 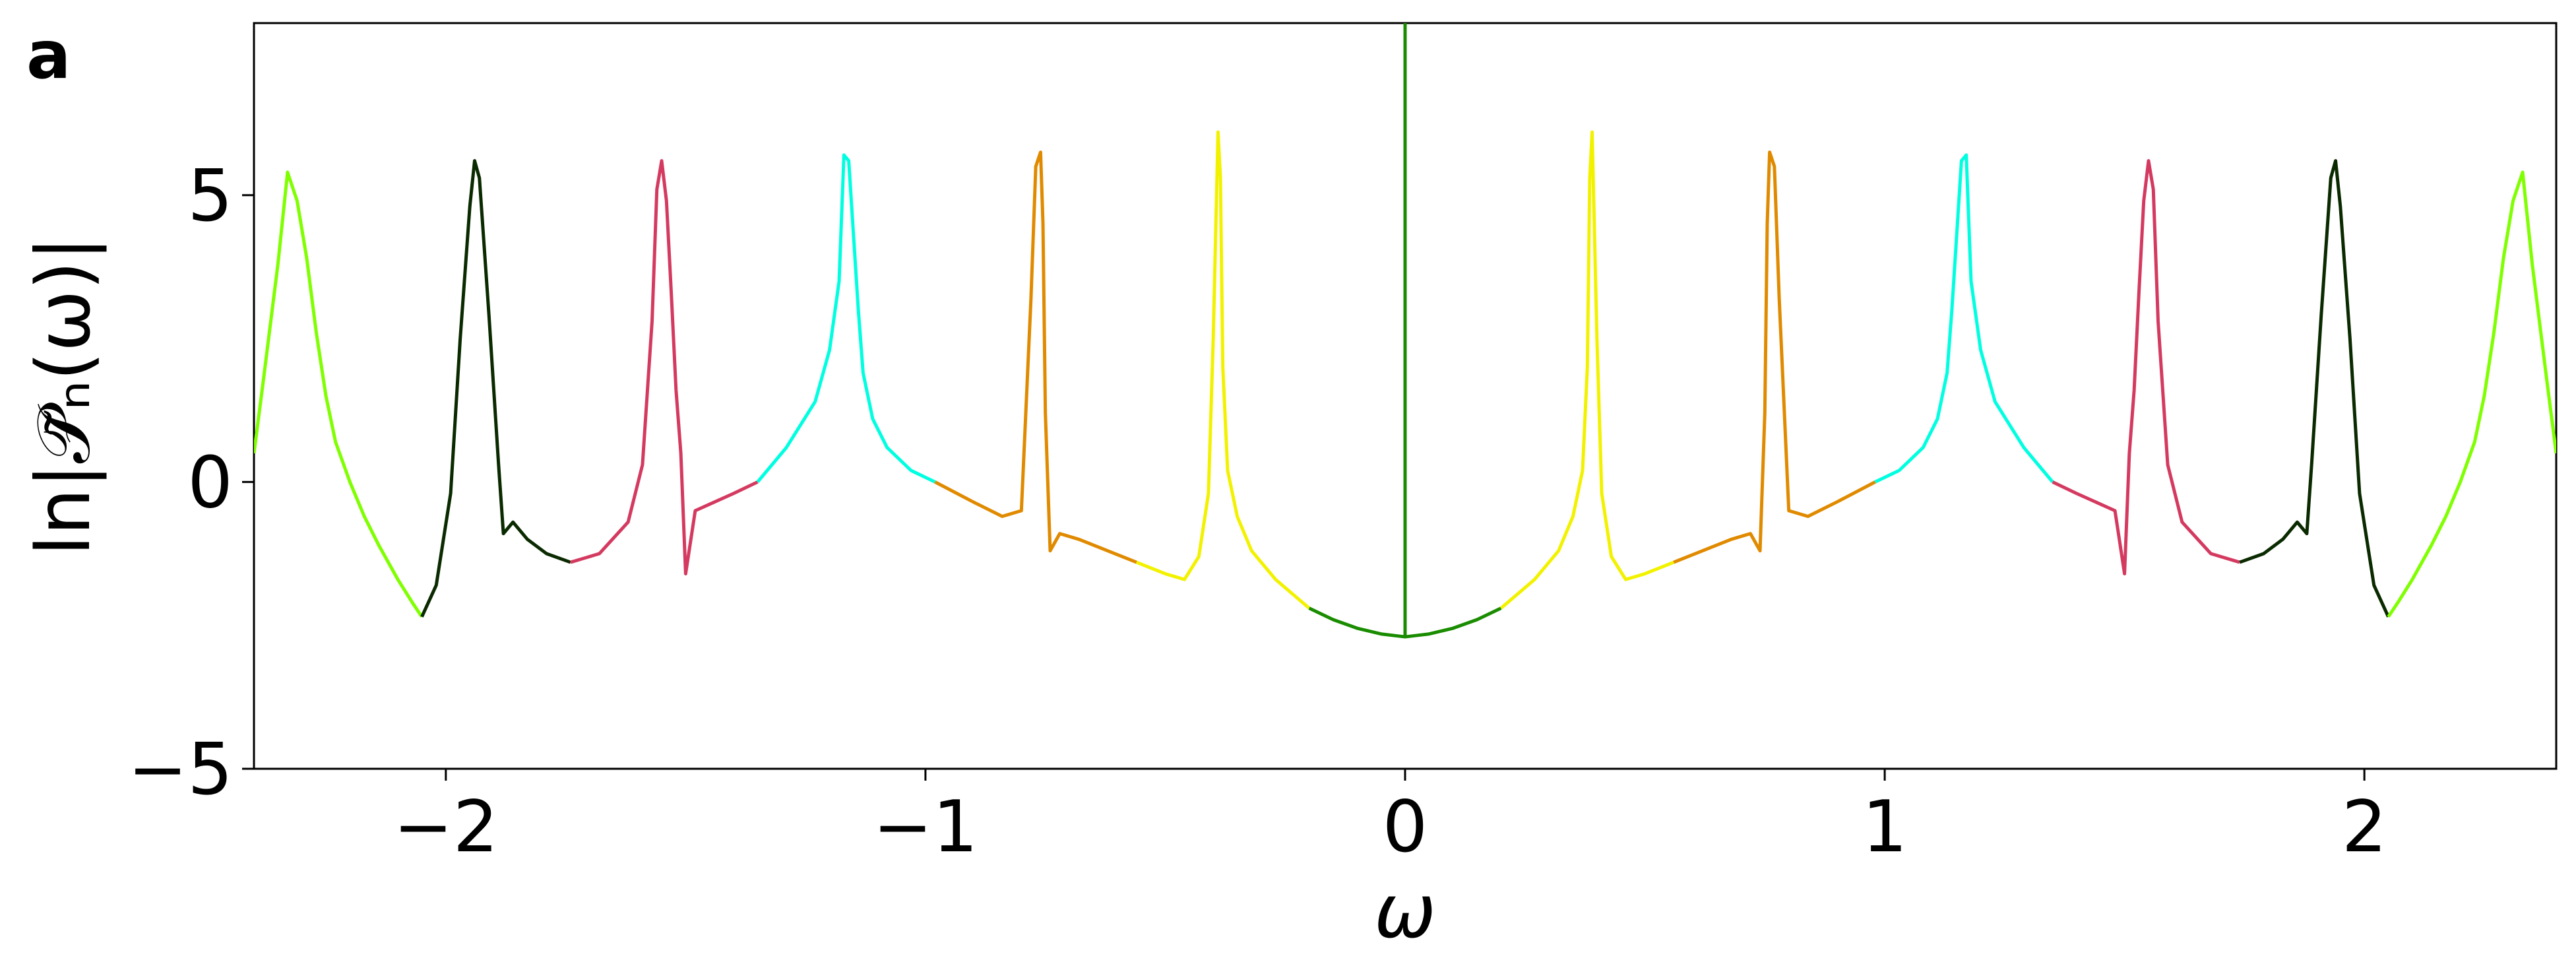 I want to click on x-axis: −2 −1 0 1 2, so click(x=1390, y=818).